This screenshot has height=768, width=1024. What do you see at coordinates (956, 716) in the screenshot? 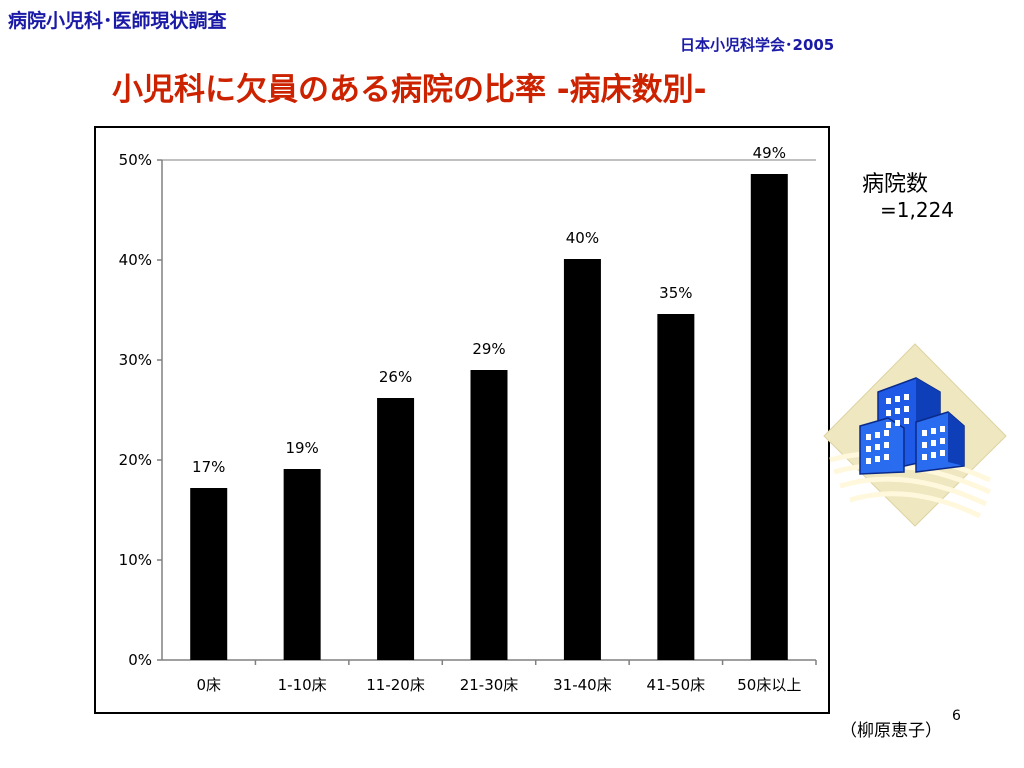
I see `page-number: 6` at bounding box center [956, 716].